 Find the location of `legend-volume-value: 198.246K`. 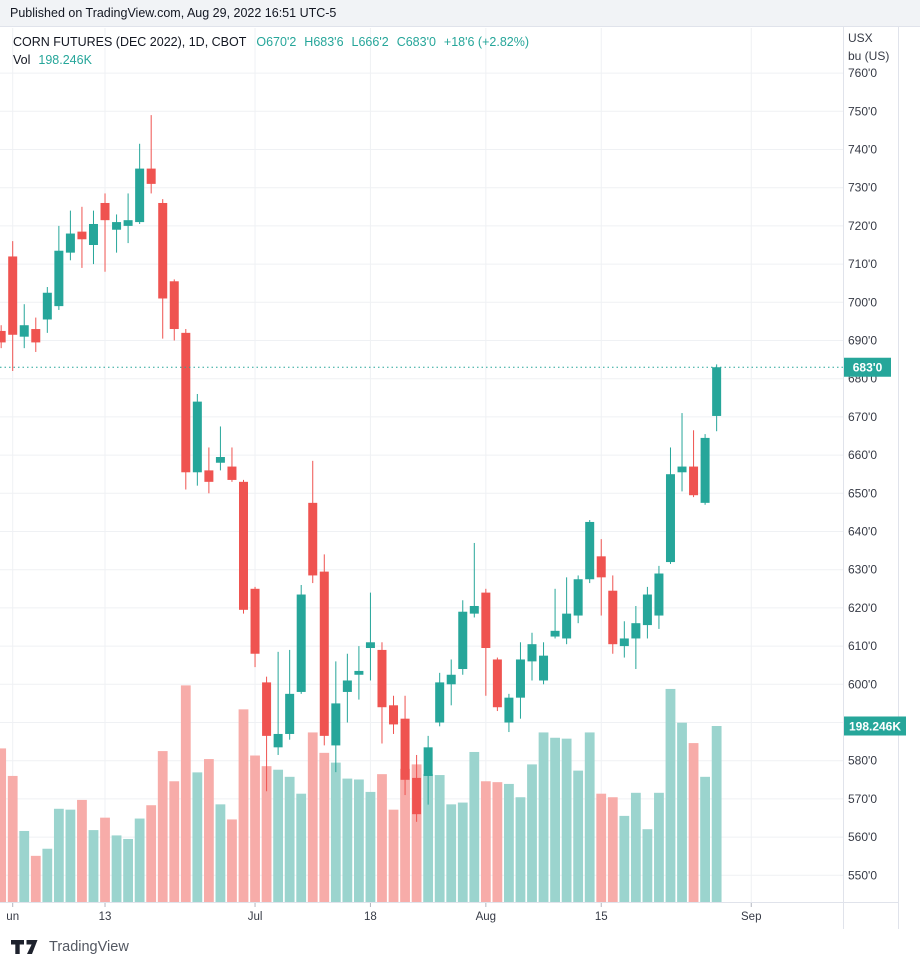

legend-volume-value: 198.246K is located at coordinates (65, 60).